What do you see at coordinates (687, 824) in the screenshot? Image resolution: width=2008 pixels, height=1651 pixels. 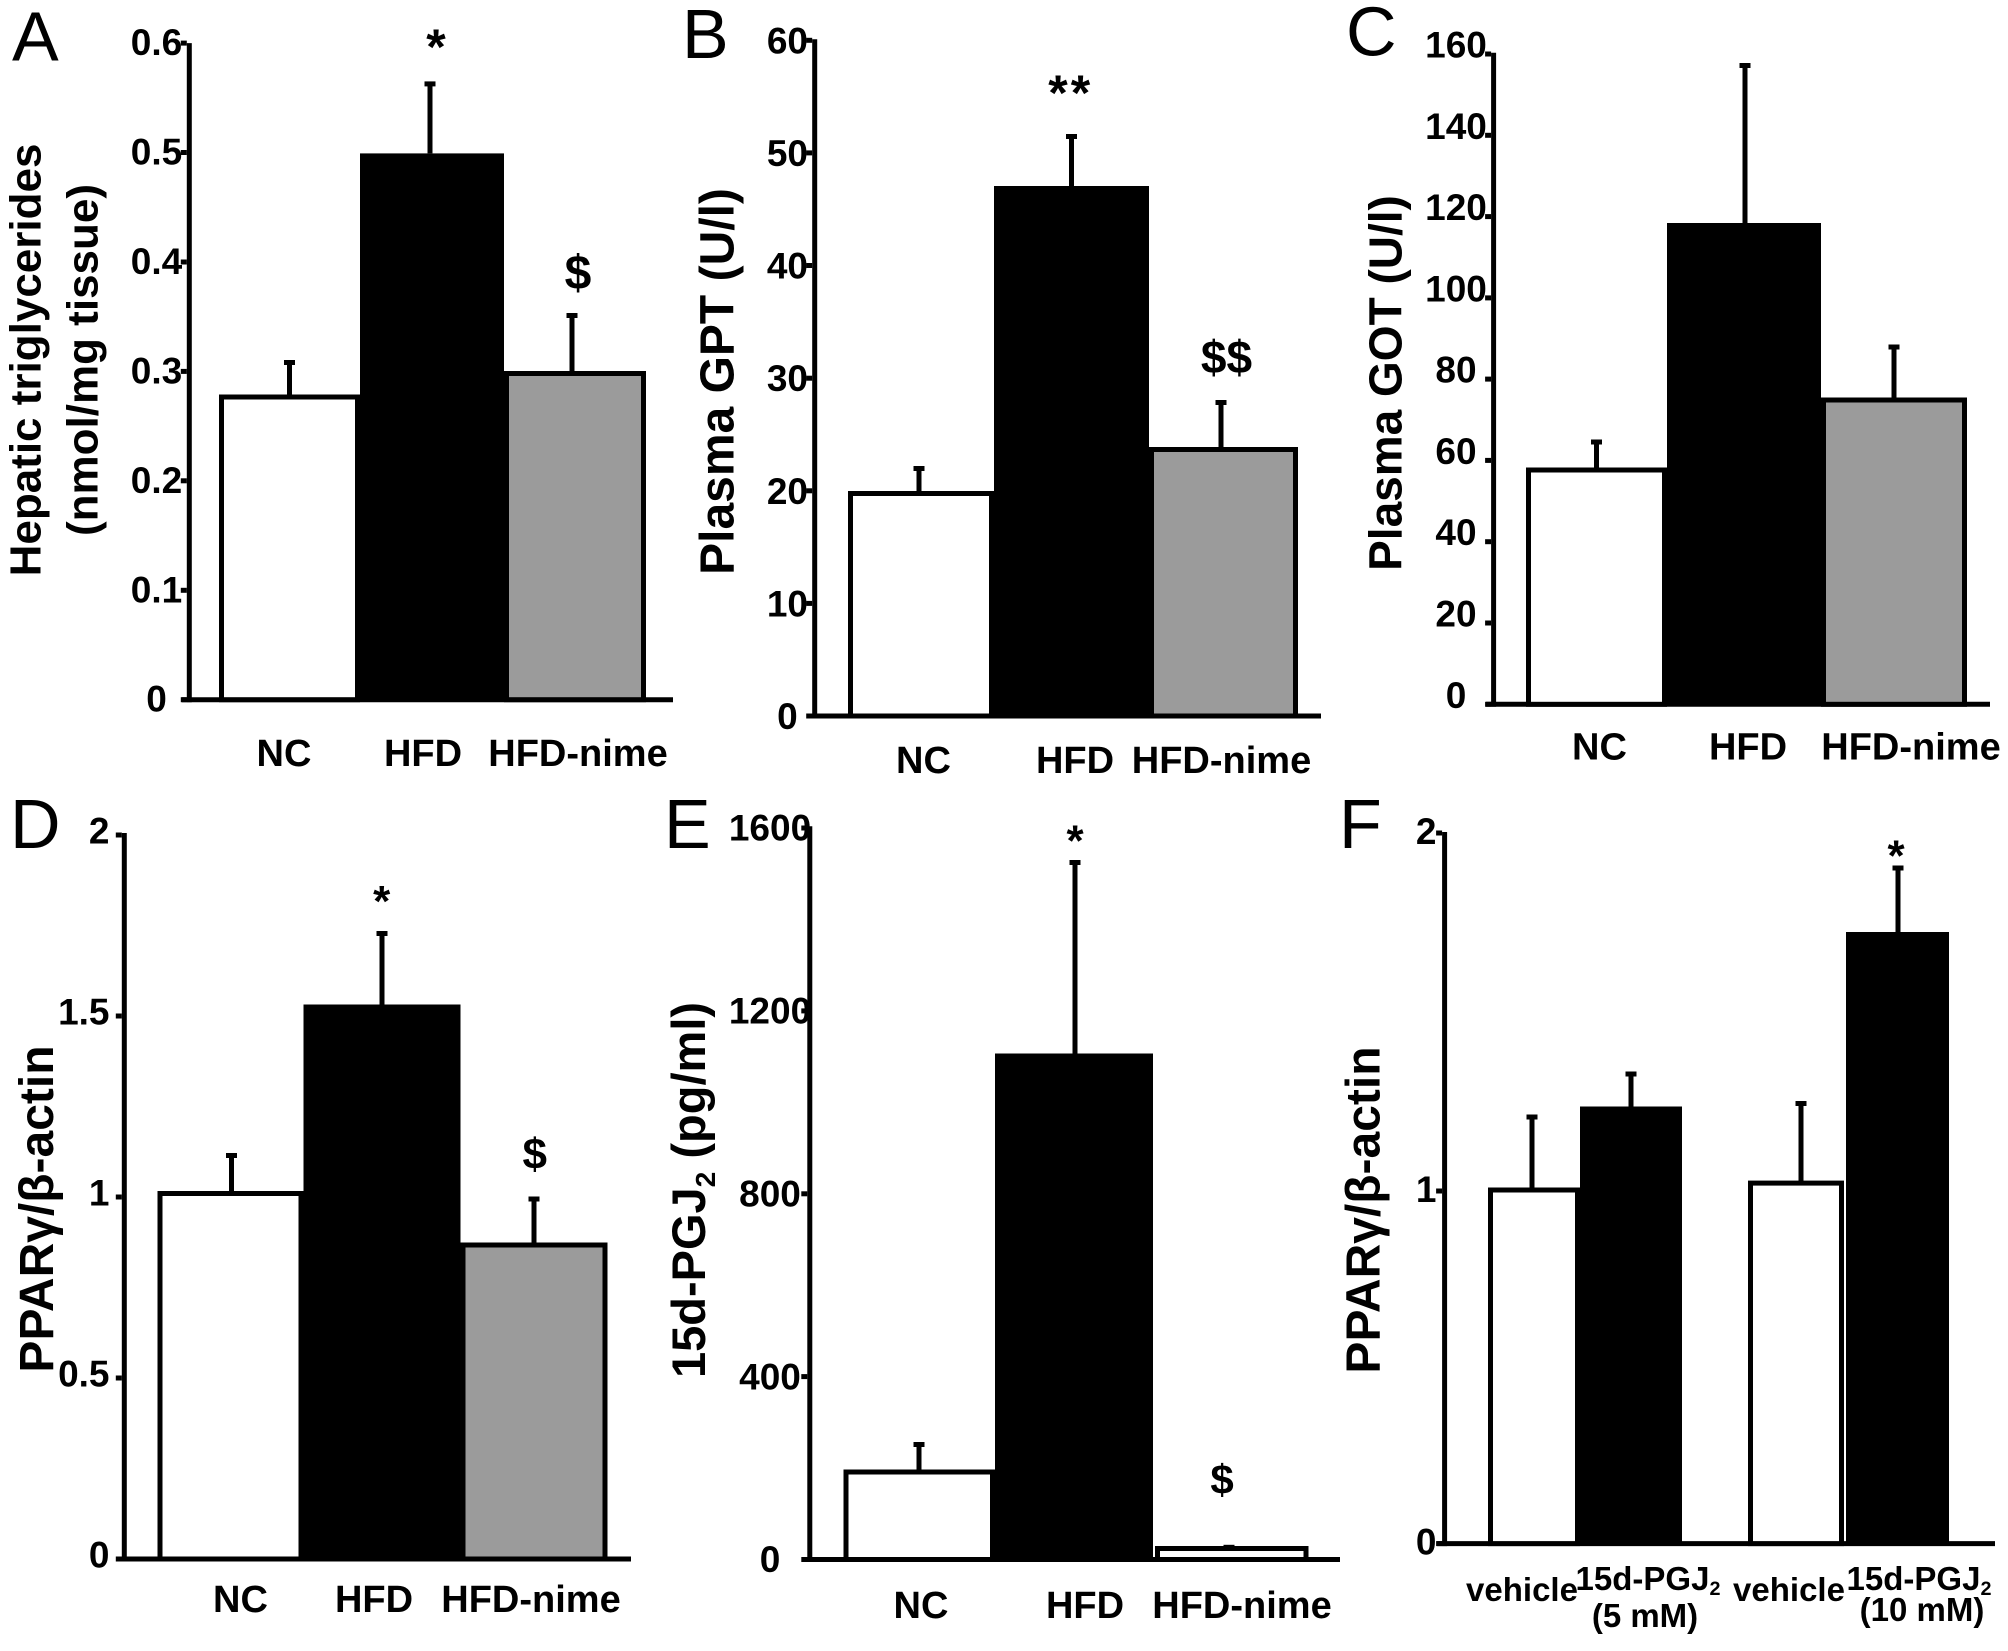 I see `svg-text: E` at bounding box center [687, 824].